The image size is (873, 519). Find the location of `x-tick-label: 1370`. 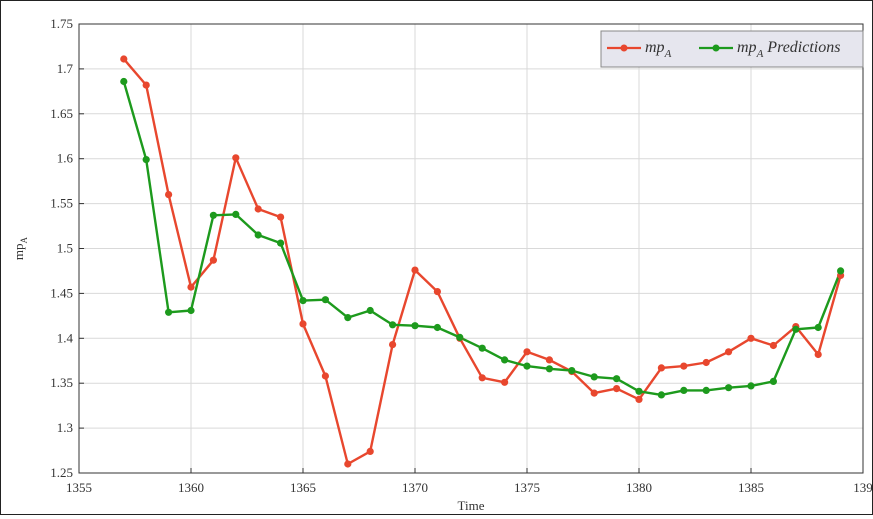

x-tick-label: 1370 is located at coordinates (415, 487).